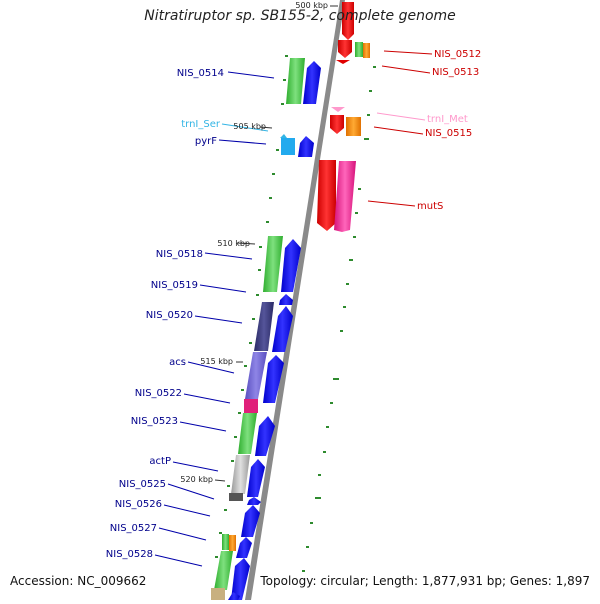 The image size is (600, 604). Describe the element at coordinates (211, 367) in the screenshot. I see `leader-acs` at that location.